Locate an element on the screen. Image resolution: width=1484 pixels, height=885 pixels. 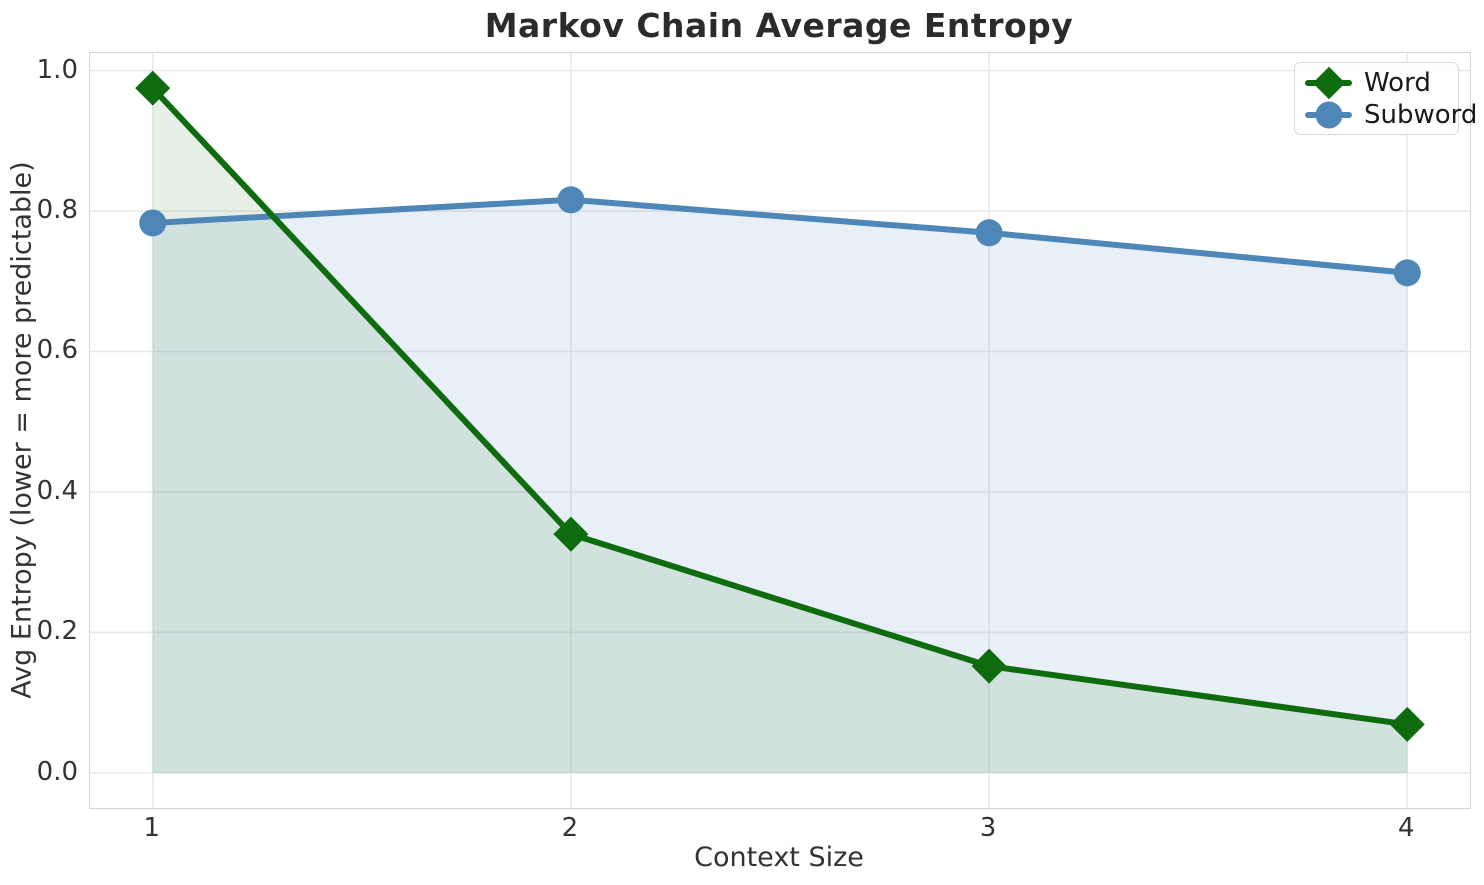
x-axis-label: Context Size is located at coordinates (779, 857).